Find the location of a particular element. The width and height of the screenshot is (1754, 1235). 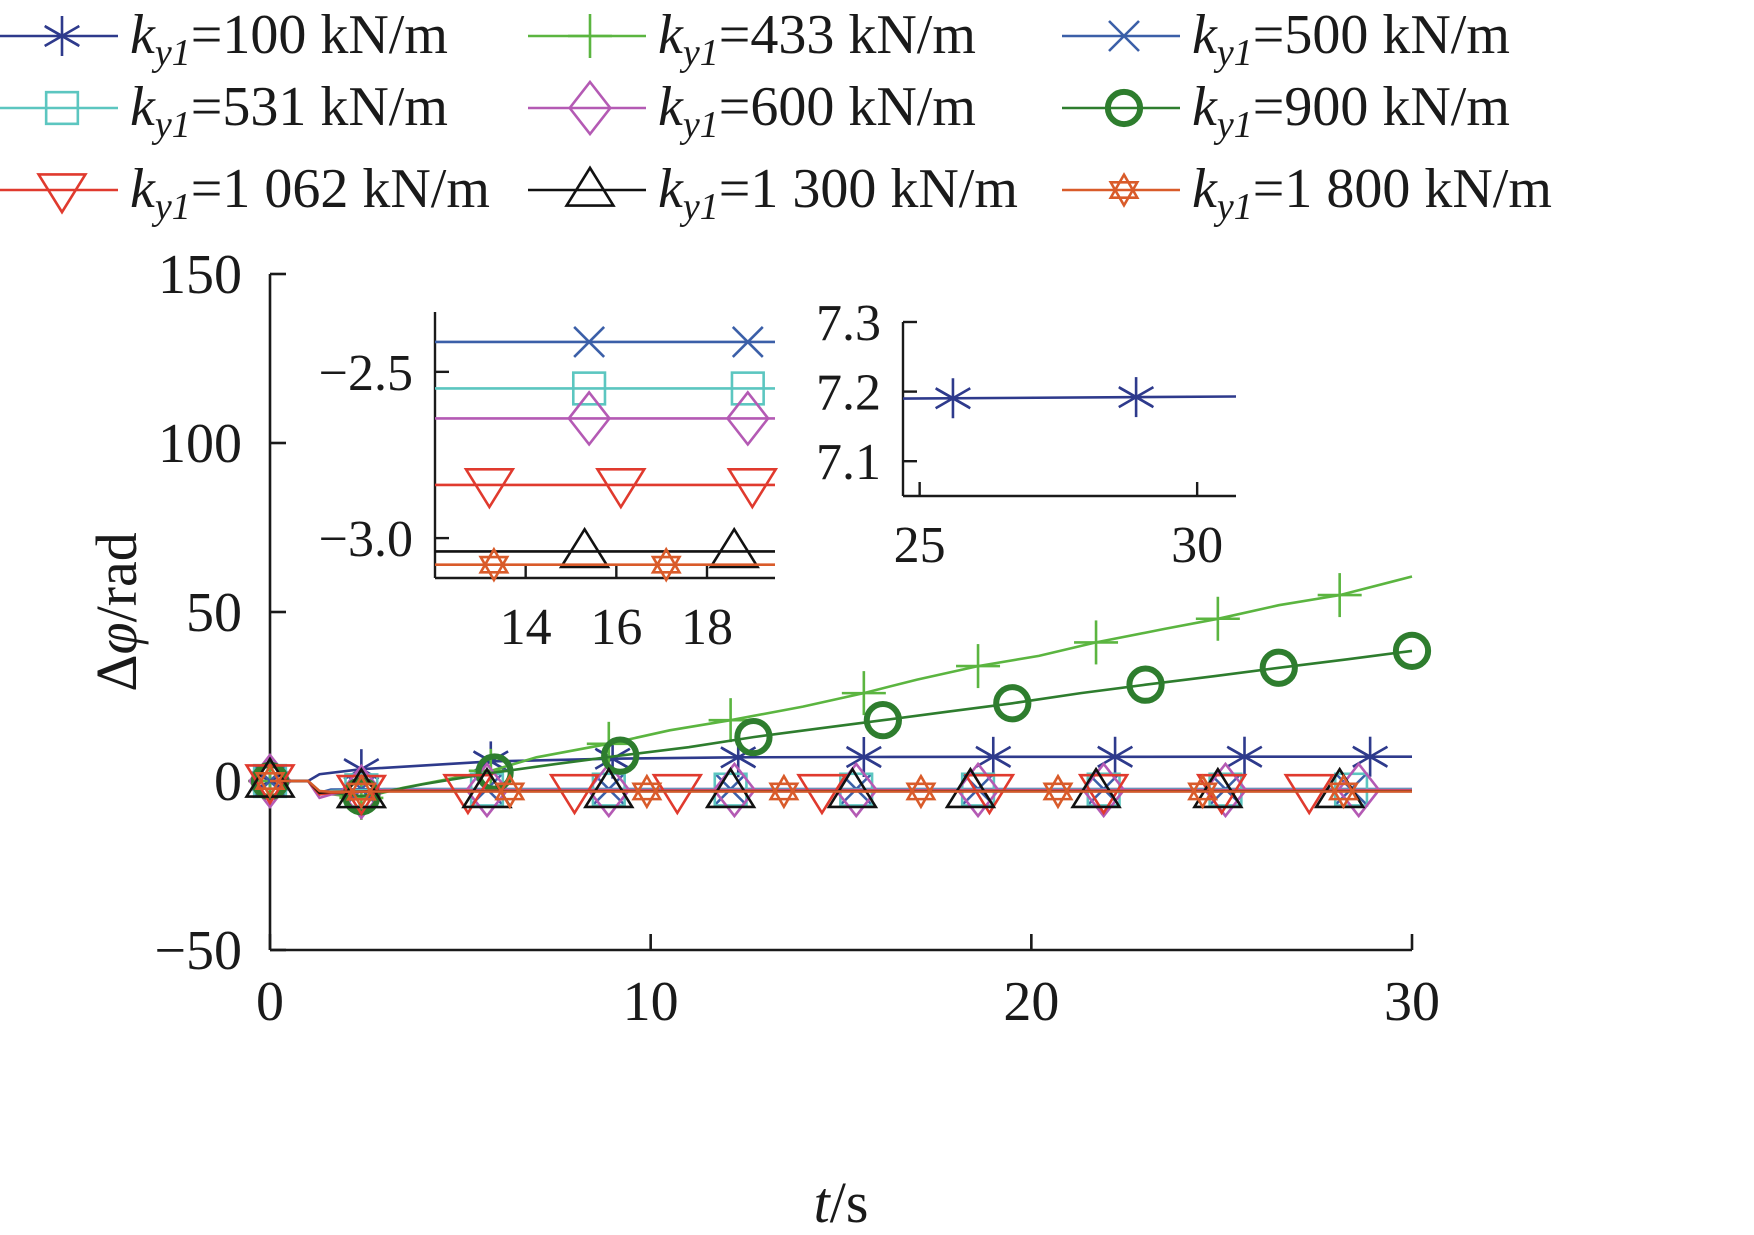

inset-x-tick-label: 30 is located at coordinates (1197, 545).